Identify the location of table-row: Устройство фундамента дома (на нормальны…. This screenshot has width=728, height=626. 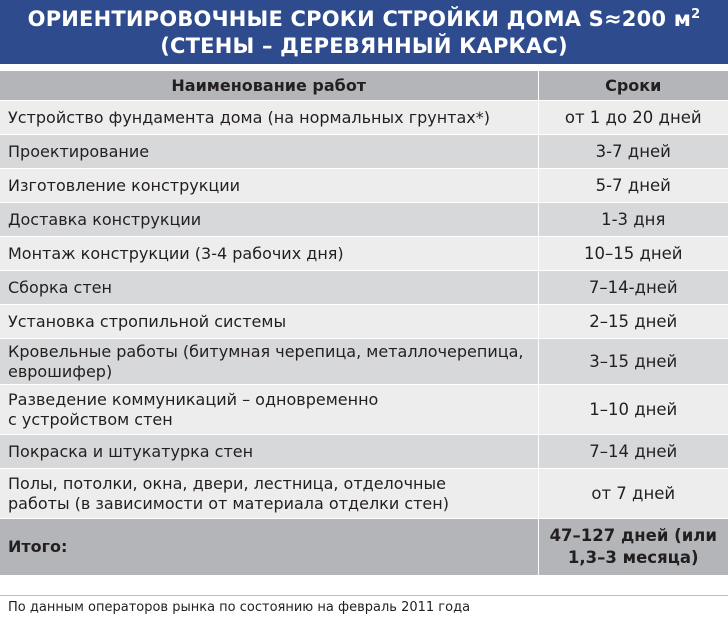
(364, 117).